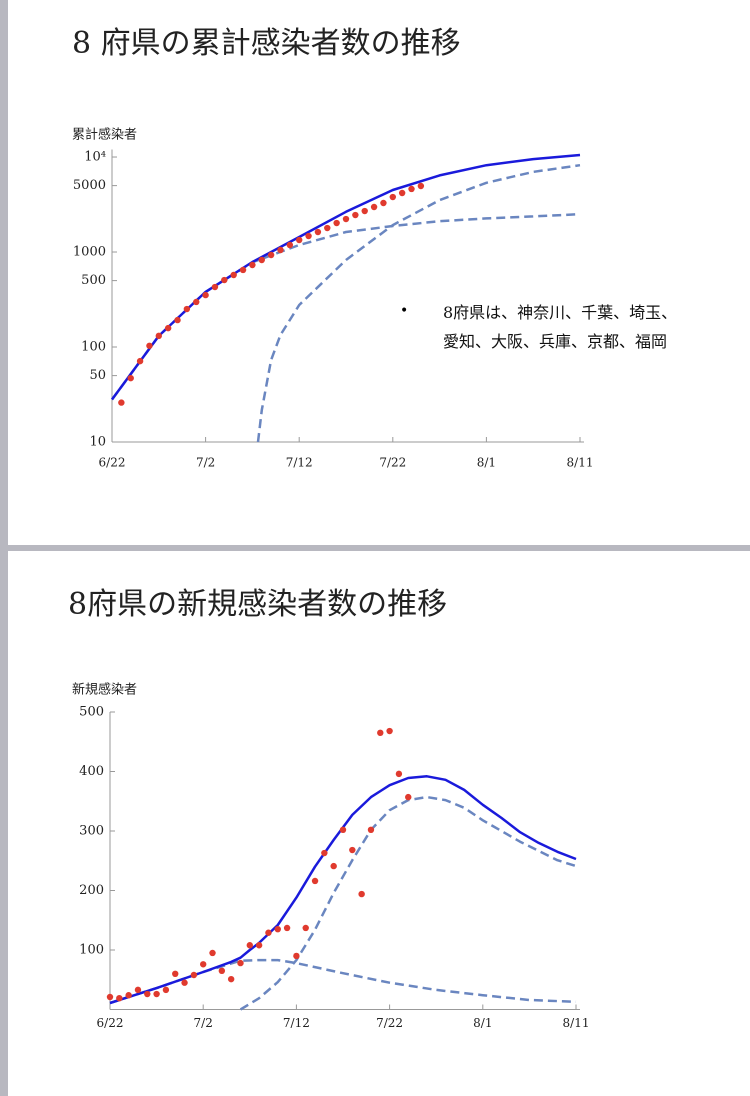 The width and height of the screenshot is (750, 1096). Describe the element at coordinates (560, 327) in the screenshot. I see `annotation: 8府県は、神奈川、千葉、埼玉、愛知、大阪、兵庫、京都、福岡` at that location.